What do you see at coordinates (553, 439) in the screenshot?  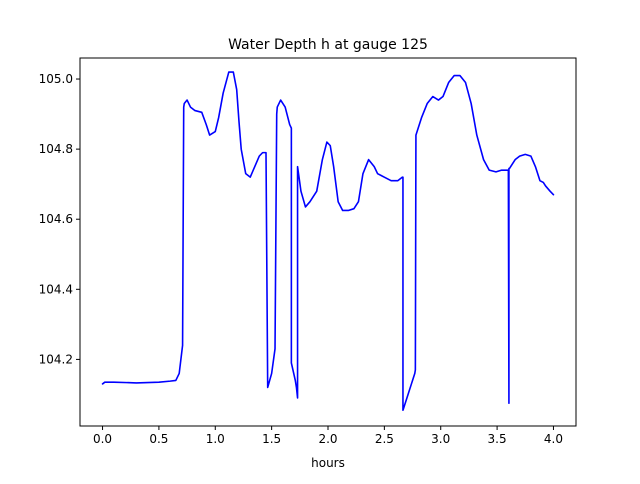 I see `x-tick-label: 4.0` at bounding box center [553, 439].